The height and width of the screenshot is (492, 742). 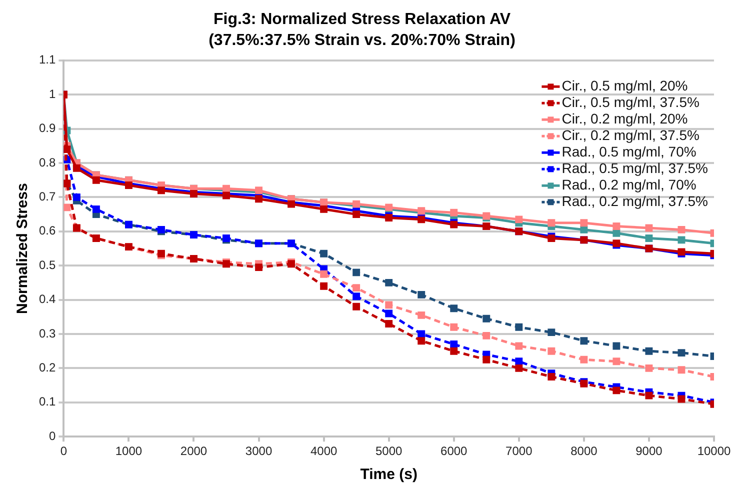 What do you see at coordinates (258, 451) in the screenshot?
I see `x-tick-label: 3000` at bounding box center [258, 451].